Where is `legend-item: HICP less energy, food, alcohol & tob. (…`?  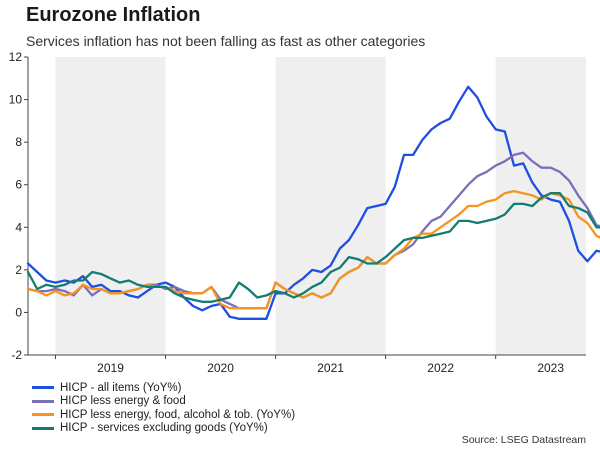
legend-item: HICP less energy, food, alcohol & tob. (… is located at coordinates (163, 415).